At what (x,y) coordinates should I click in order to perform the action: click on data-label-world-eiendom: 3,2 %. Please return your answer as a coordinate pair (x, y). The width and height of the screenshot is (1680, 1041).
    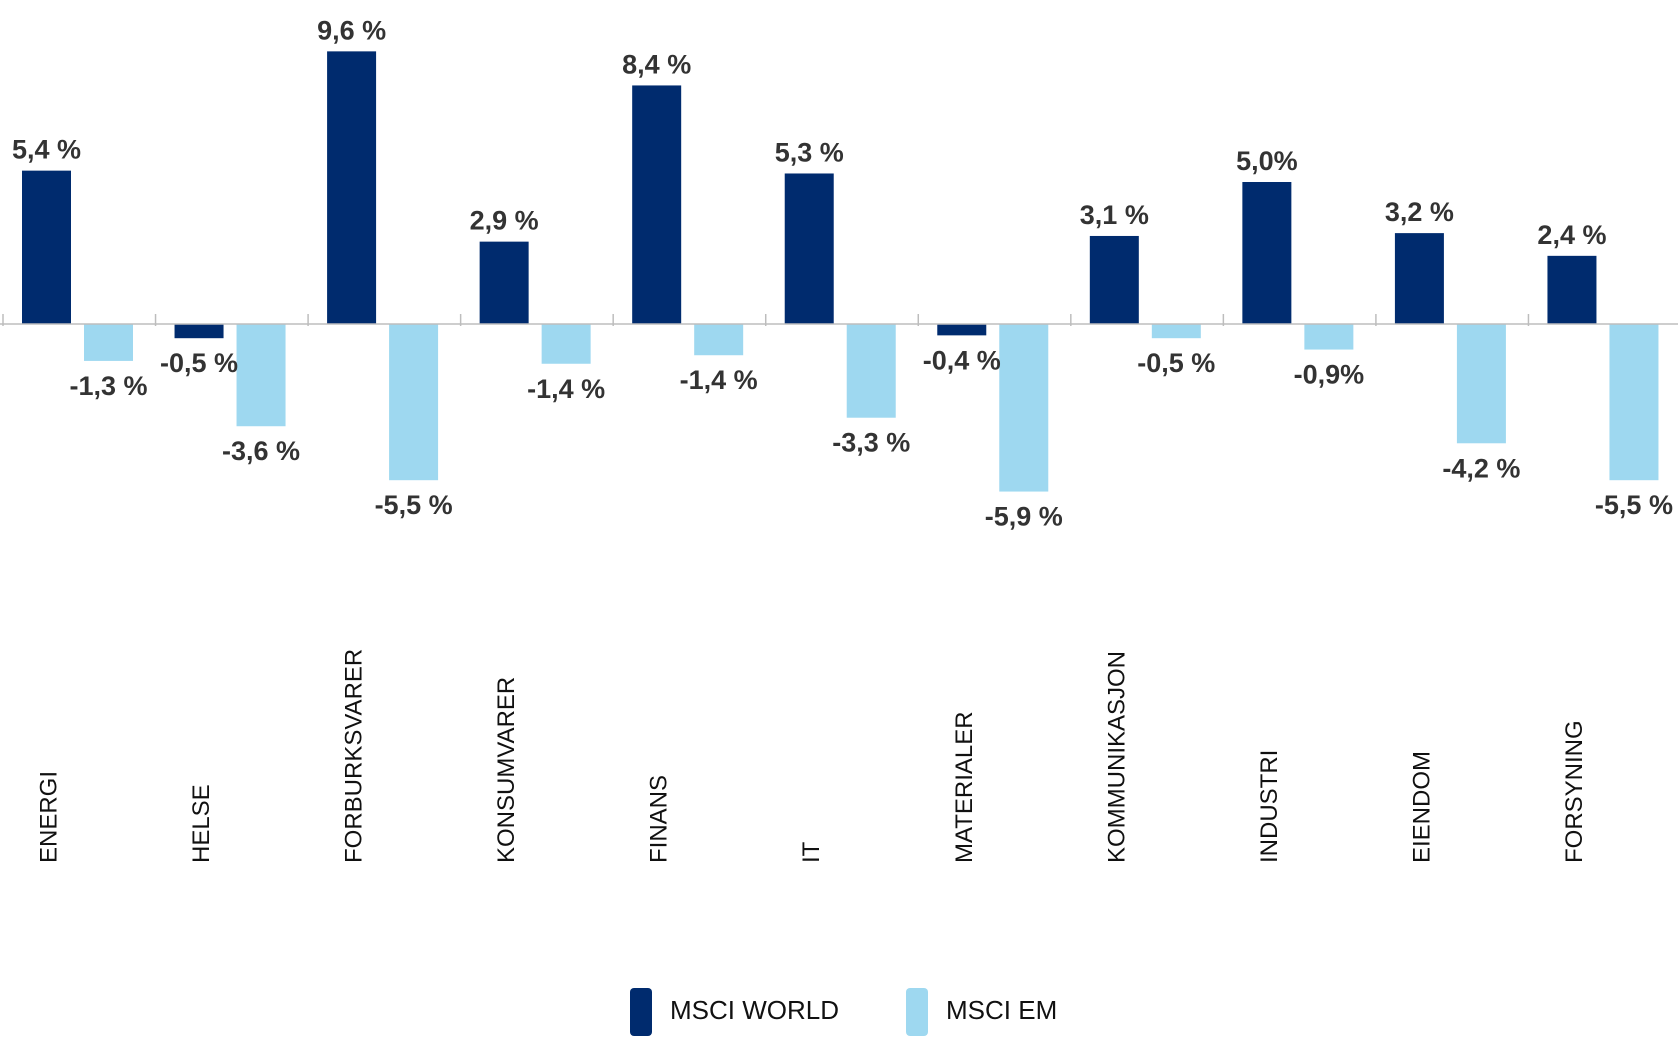
    Looking at the image, I should click on (1419, 212).